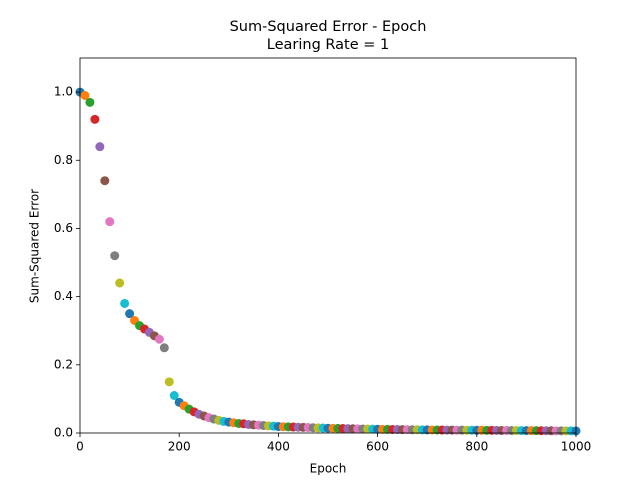 The width and height of the screenshot is (640, 487). I want to click on chart-title: Sum-Squared Error - Epoch, so click(328, 27).